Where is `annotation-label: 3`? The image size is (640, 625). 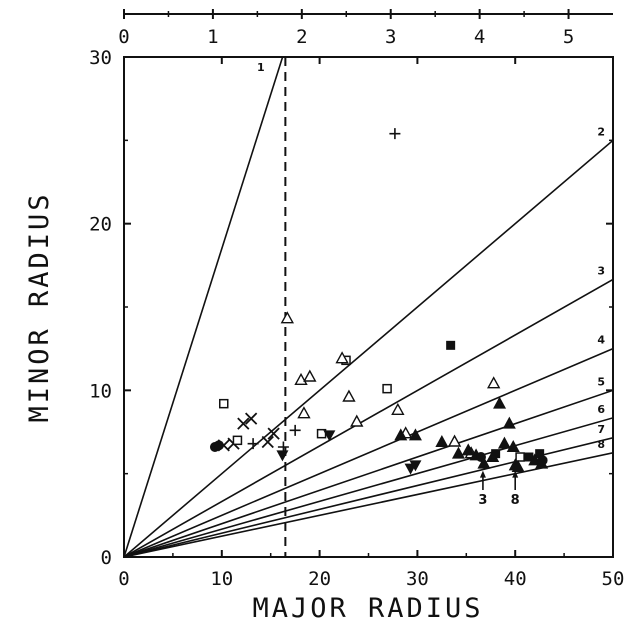
annotation-label: 3 is located at coordinates (482, 500).